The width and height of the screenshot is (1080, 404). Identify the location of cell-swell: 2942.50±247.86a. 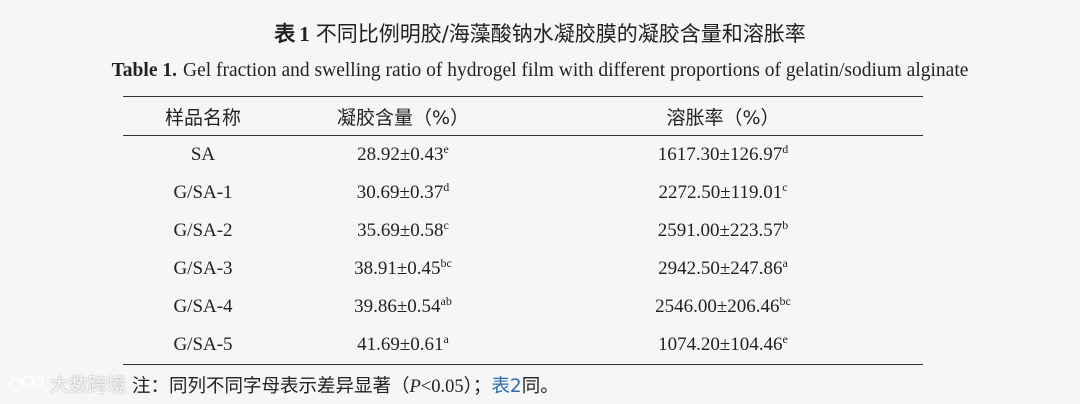
(723, 269).